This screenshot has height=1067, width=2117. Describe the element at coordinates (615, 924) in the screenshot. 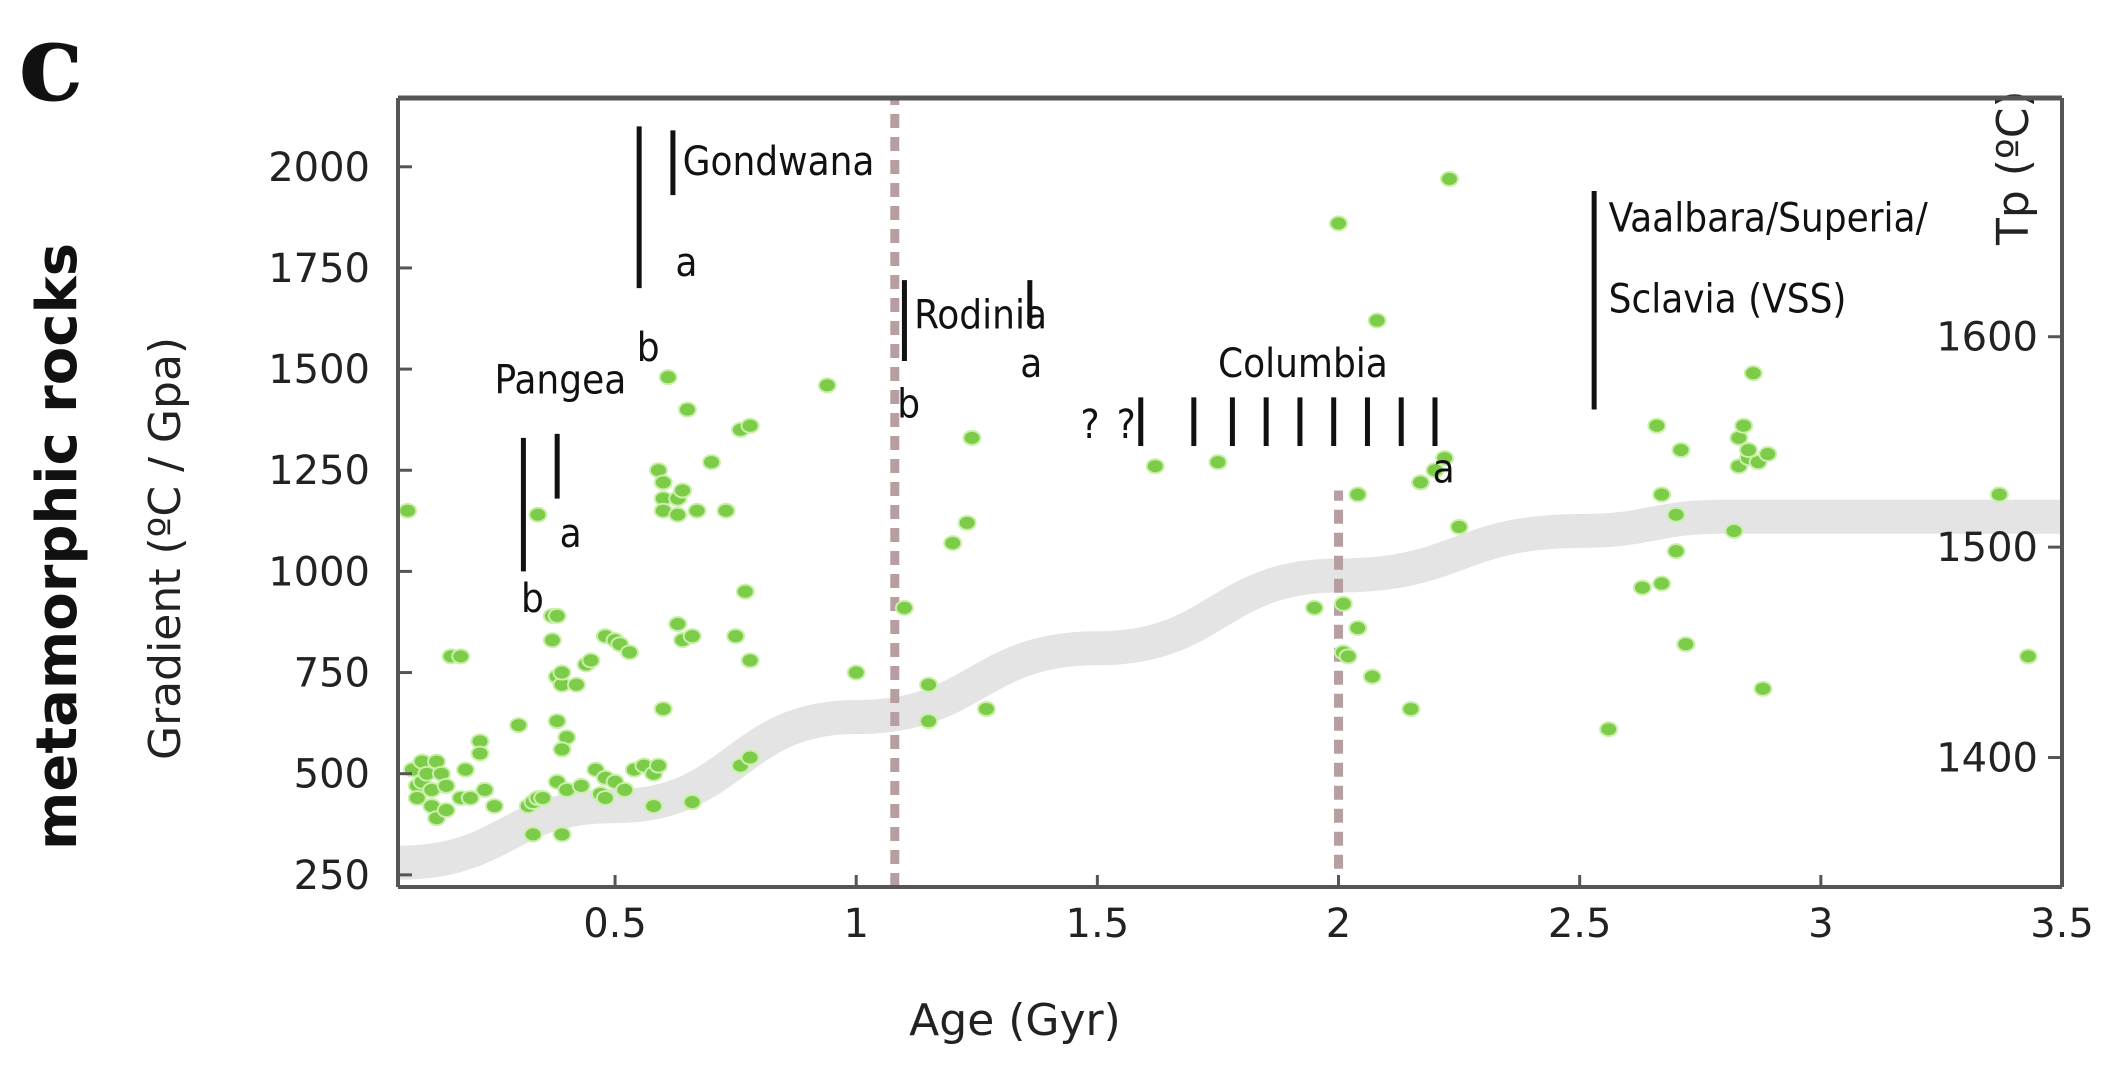

I see `x-tick-label: 0.5` at that location.